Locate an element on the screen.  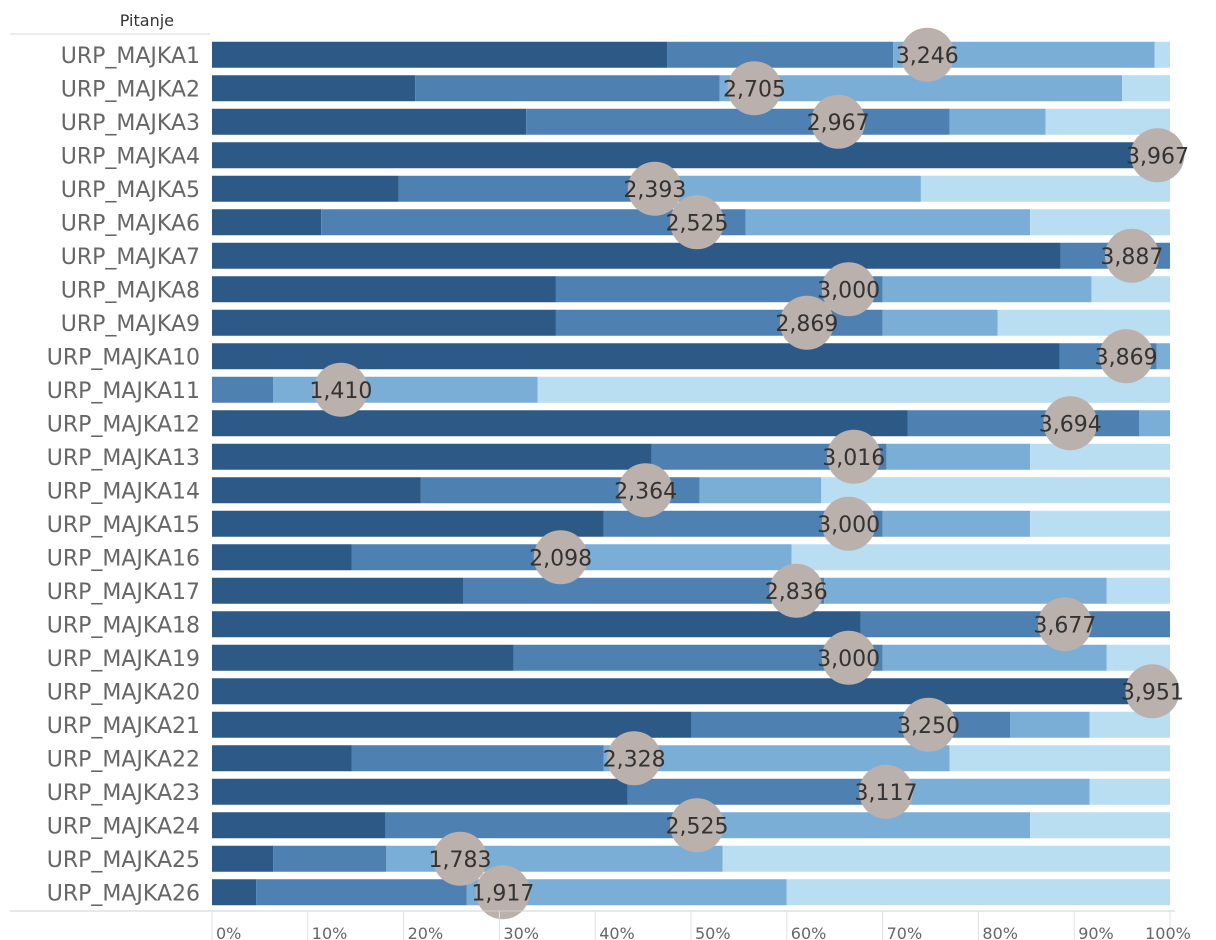
mean-label: 3,967 is located at coordinates (1157, 156).